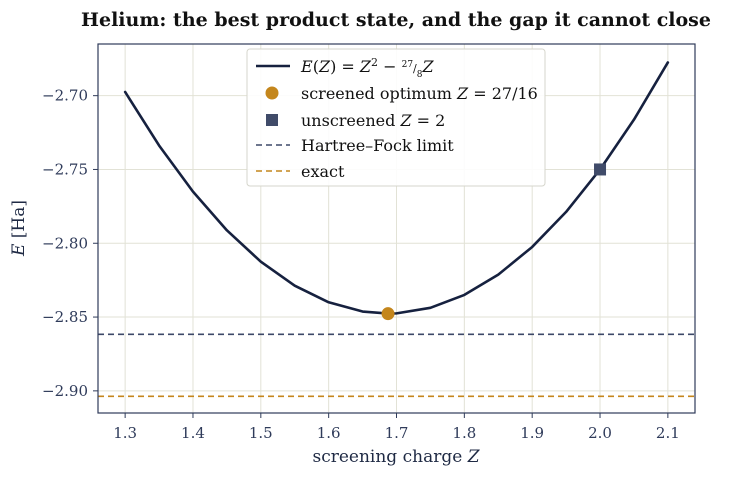  What do you see at coordinates (367, 68) in the screenshot?
I see `legend-label-curve: E(Z) = Z2 − 27/8Z` at bounding box center [367, 68].